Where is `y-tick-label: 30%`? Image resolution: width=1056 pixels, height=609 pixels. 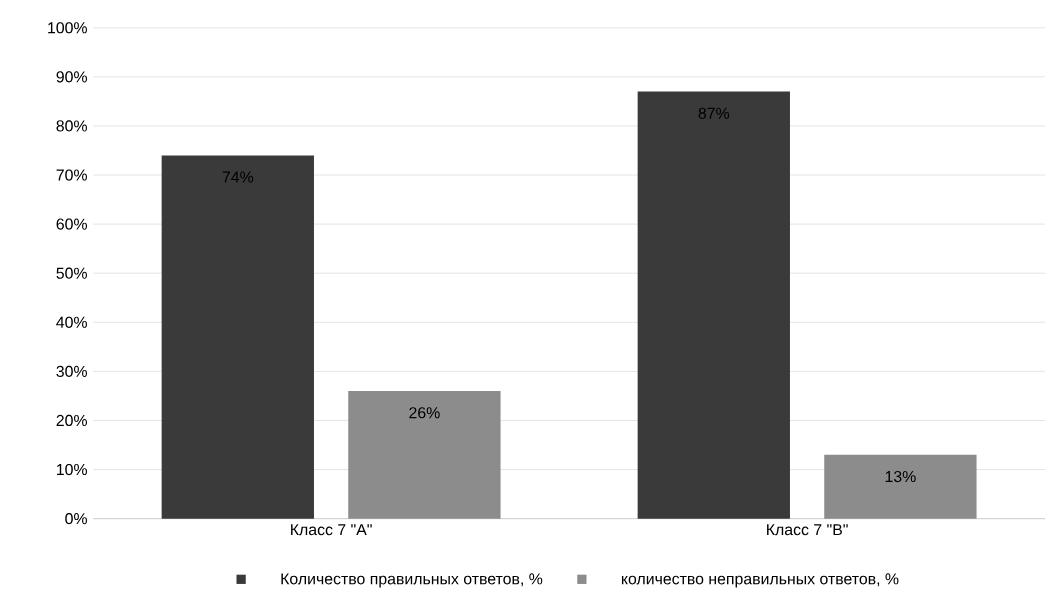 y-tick-label: 30% is located at coordinates (71, 371).